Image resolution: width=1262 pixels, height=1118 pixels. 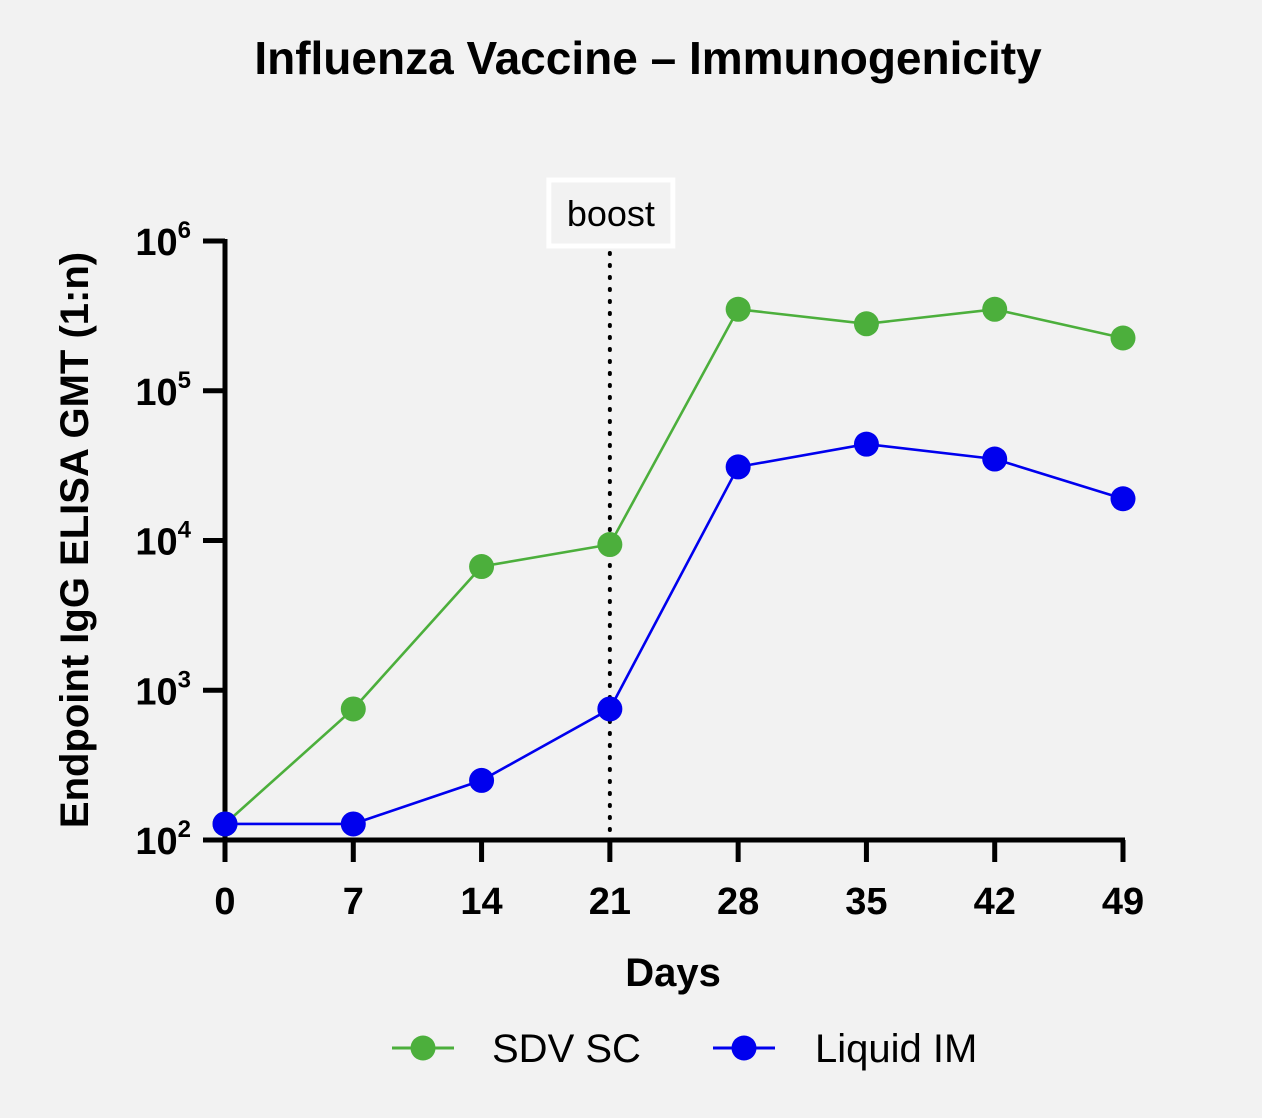 What do you see at coordinates (995, 902) in the screenshot?
I see `x-tick-label: 42` at bounding box center [995, 902].